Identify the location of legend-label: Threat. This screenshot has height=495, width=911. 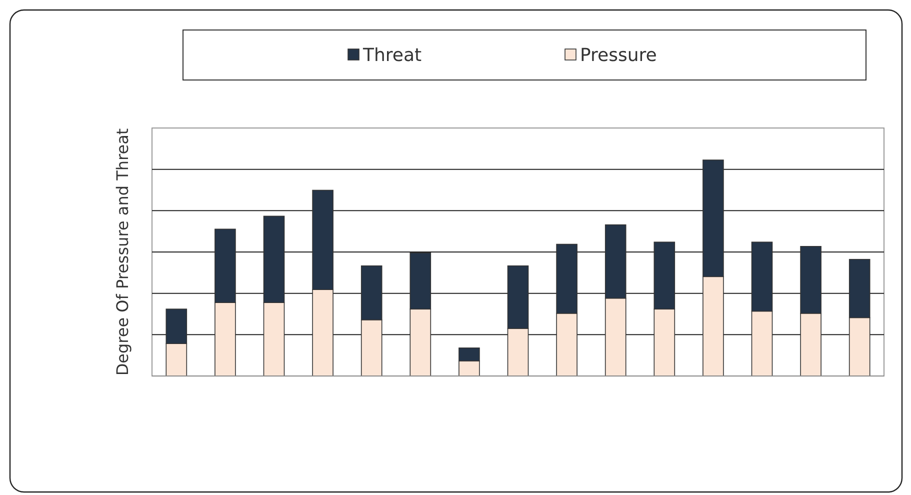
(392, 55).